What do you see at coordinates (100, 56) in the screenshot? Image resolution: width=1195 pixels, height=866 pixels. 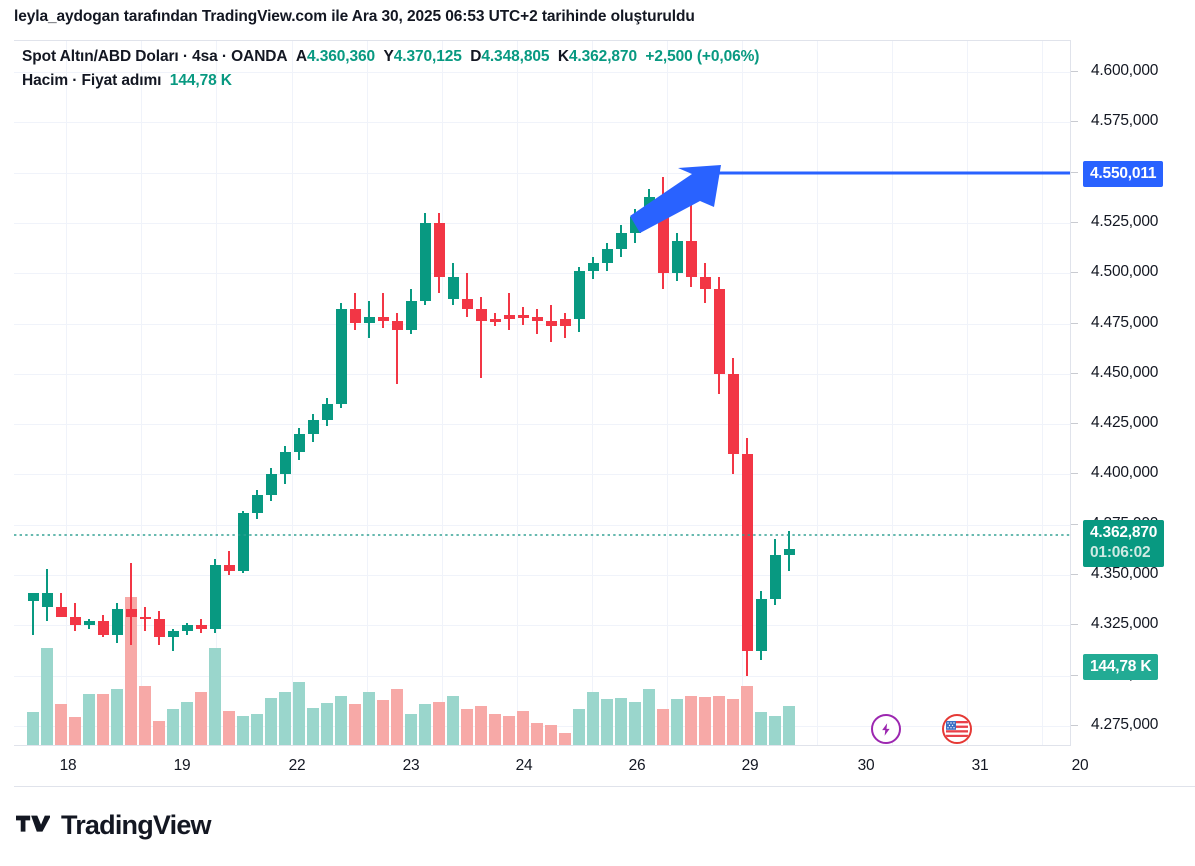 I see `legend-symbol: Spot Altın/ABD Doları` at bounding box center [100, 56].